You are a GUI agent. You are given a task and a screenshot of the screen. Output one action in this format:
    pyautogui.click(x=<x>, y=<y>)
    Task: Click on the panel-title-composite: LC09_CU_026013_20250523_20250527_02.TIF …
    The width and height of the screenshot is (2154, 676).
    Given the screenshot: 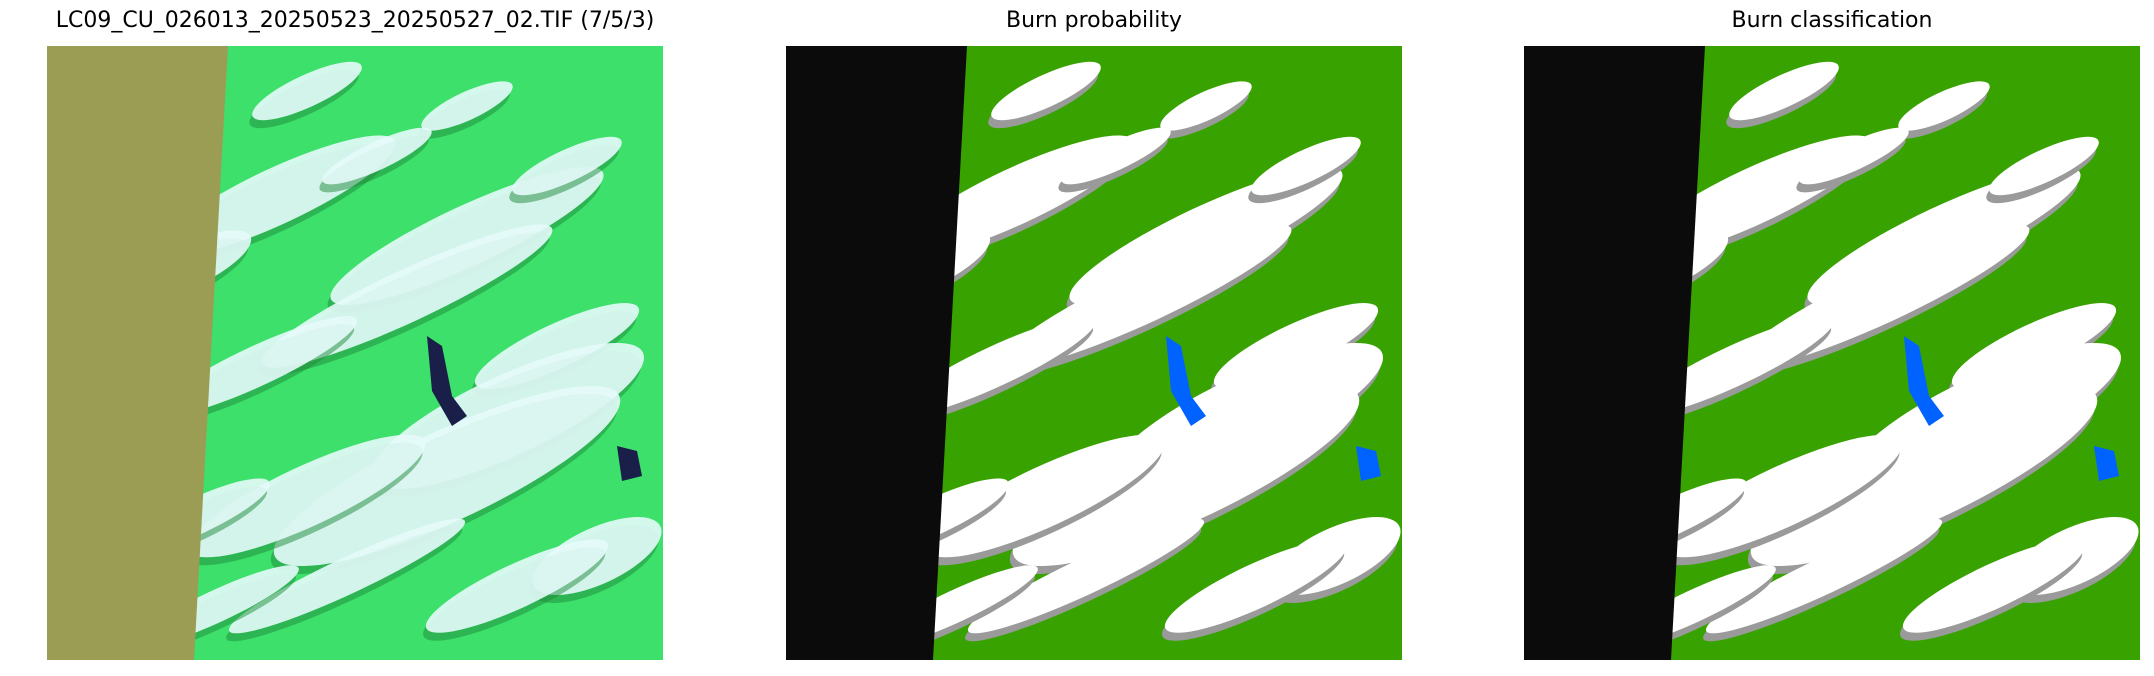 What is the action you would take?
    pyautogui.click(x=355, y=20)
    